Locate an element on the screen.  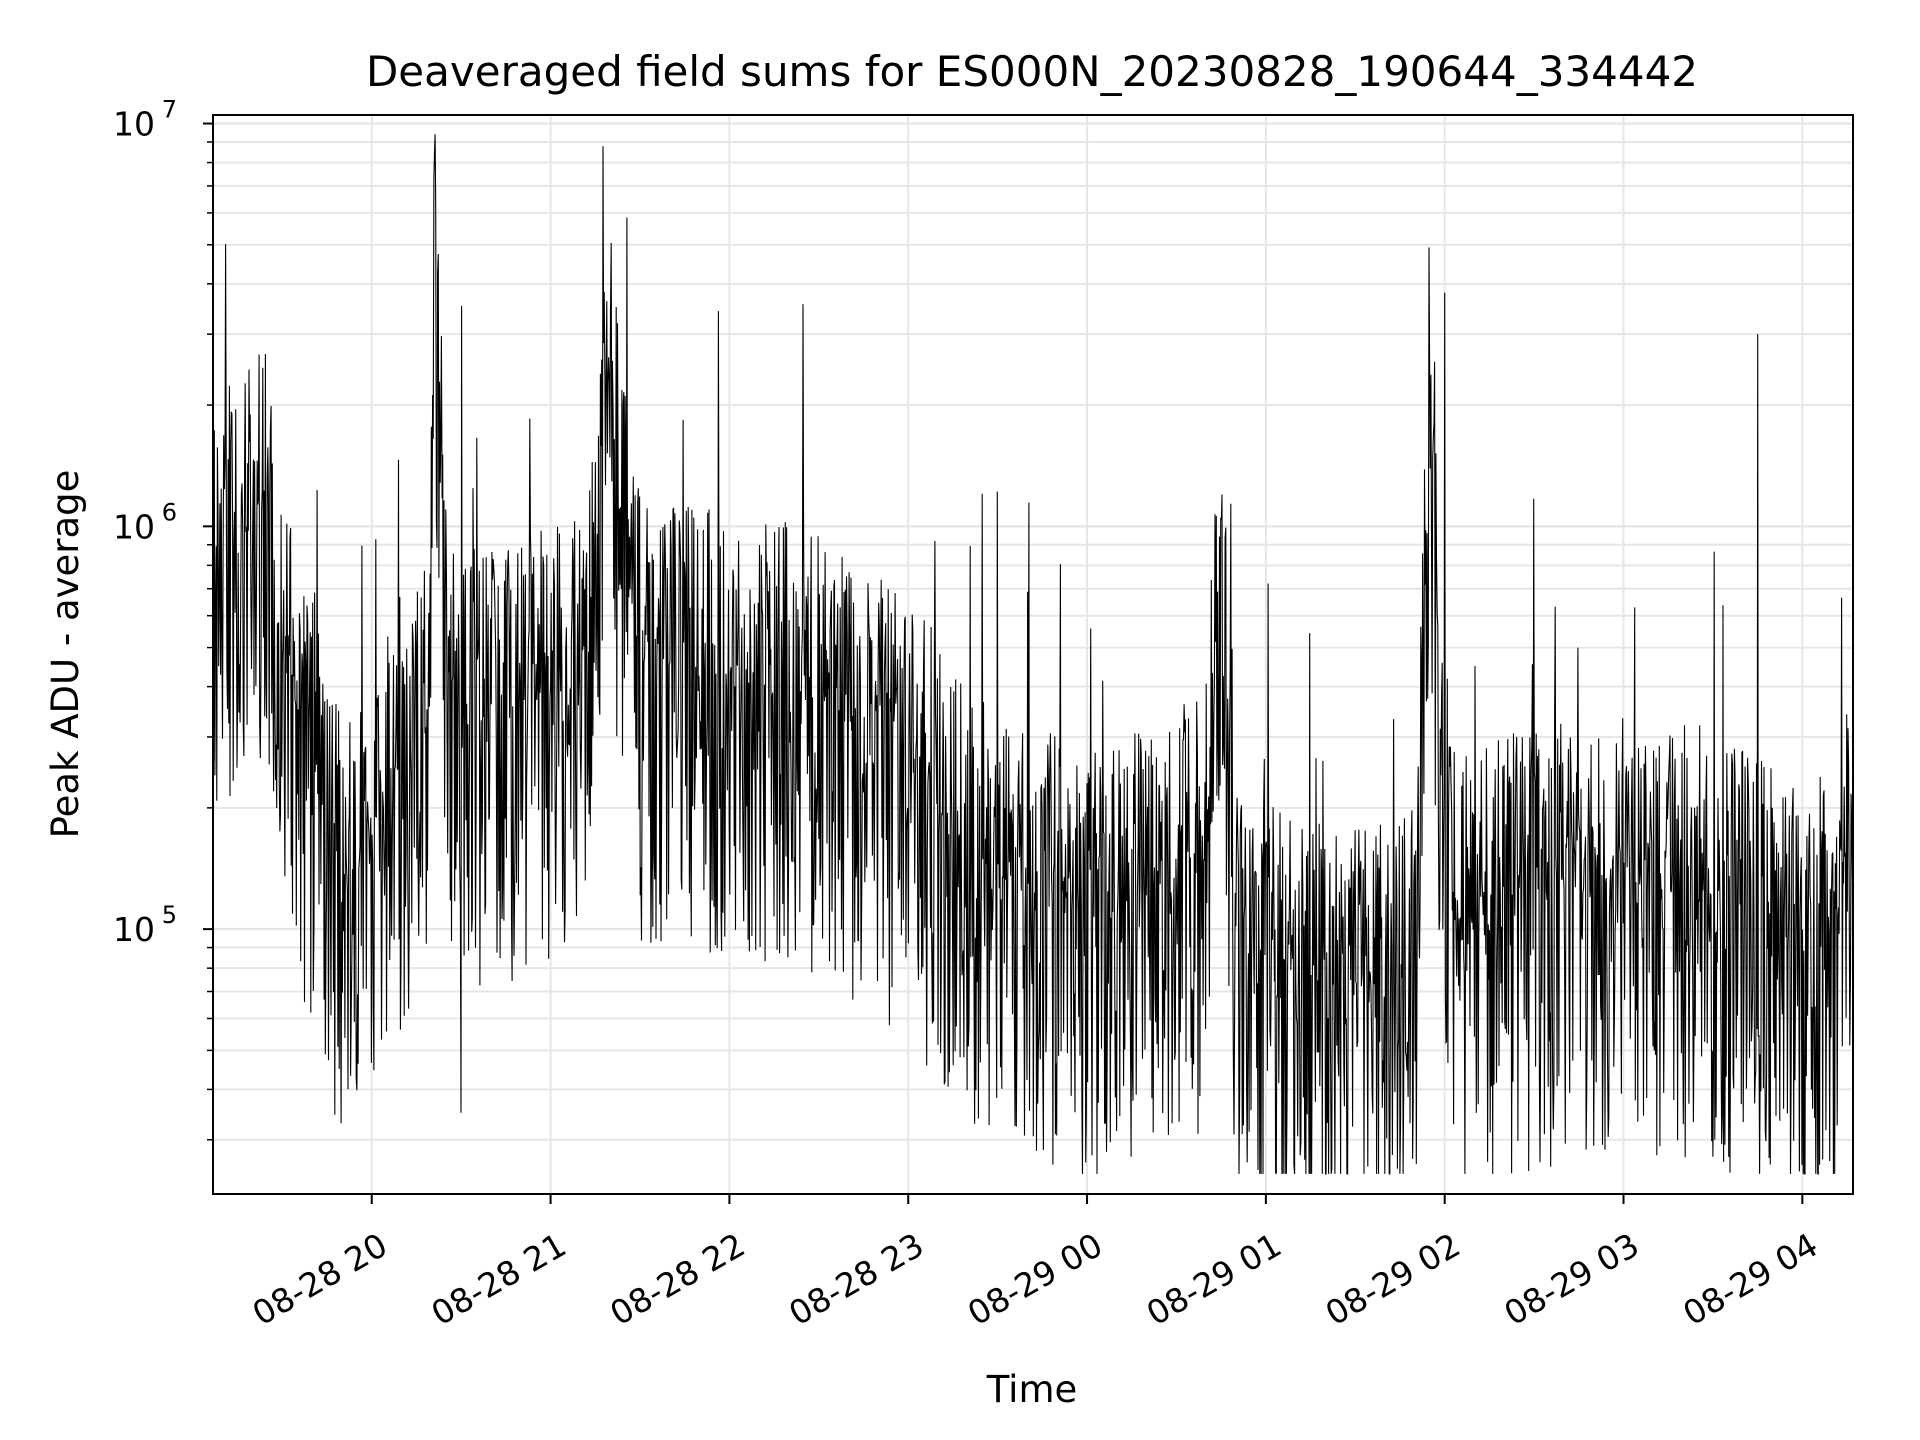
y-tick-exponent: 7 is located at coordinates (169, 110).